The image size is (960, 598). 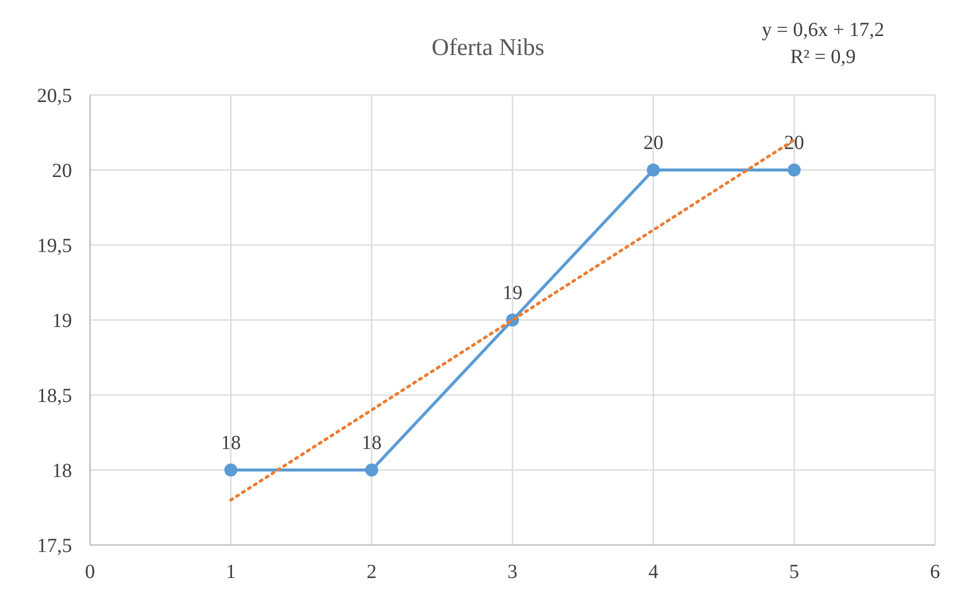 I want to click on y-tick-label: 20,5, so click(x=54, y=96).